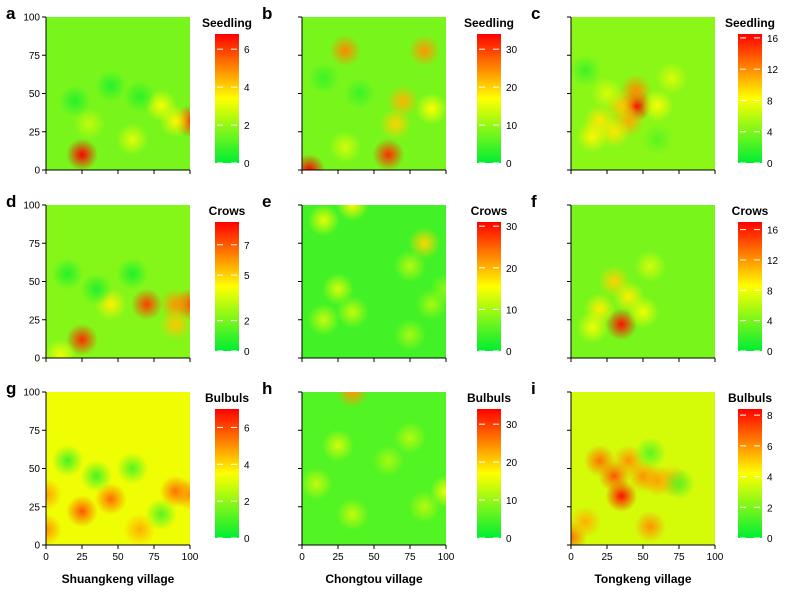  What do you see at coordinates (31, 206) in the screenshot?
I see `y-tick-label: 100` at bounding box center [31, 206].